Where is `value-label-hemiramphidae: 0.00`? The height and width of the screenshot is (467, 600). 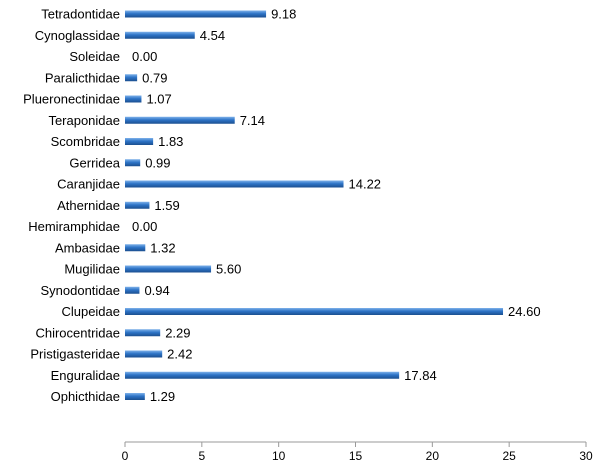
value-label-hemiramphidae: 0.00 is located at coordinates (144, 226).